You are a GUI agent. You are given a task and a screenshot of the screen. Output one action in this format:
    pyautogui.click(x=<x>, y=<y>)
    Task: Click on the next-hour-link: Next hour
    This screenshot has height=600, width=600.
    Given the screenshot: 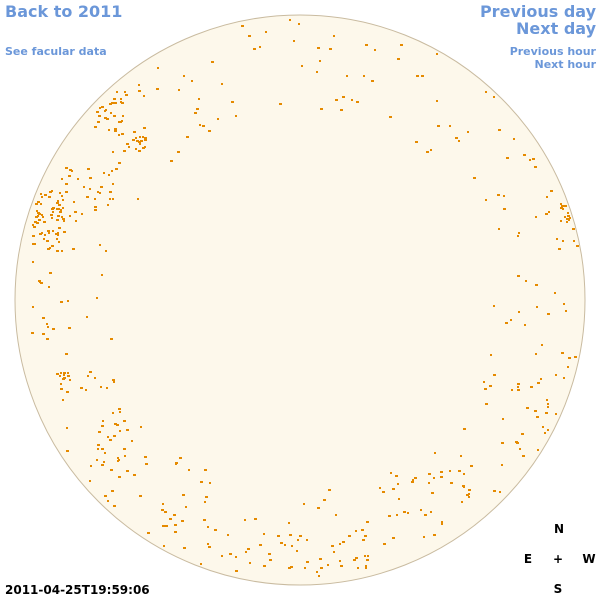 What is the action you would take?
    pyautogui.click(x=565, y=64)
    